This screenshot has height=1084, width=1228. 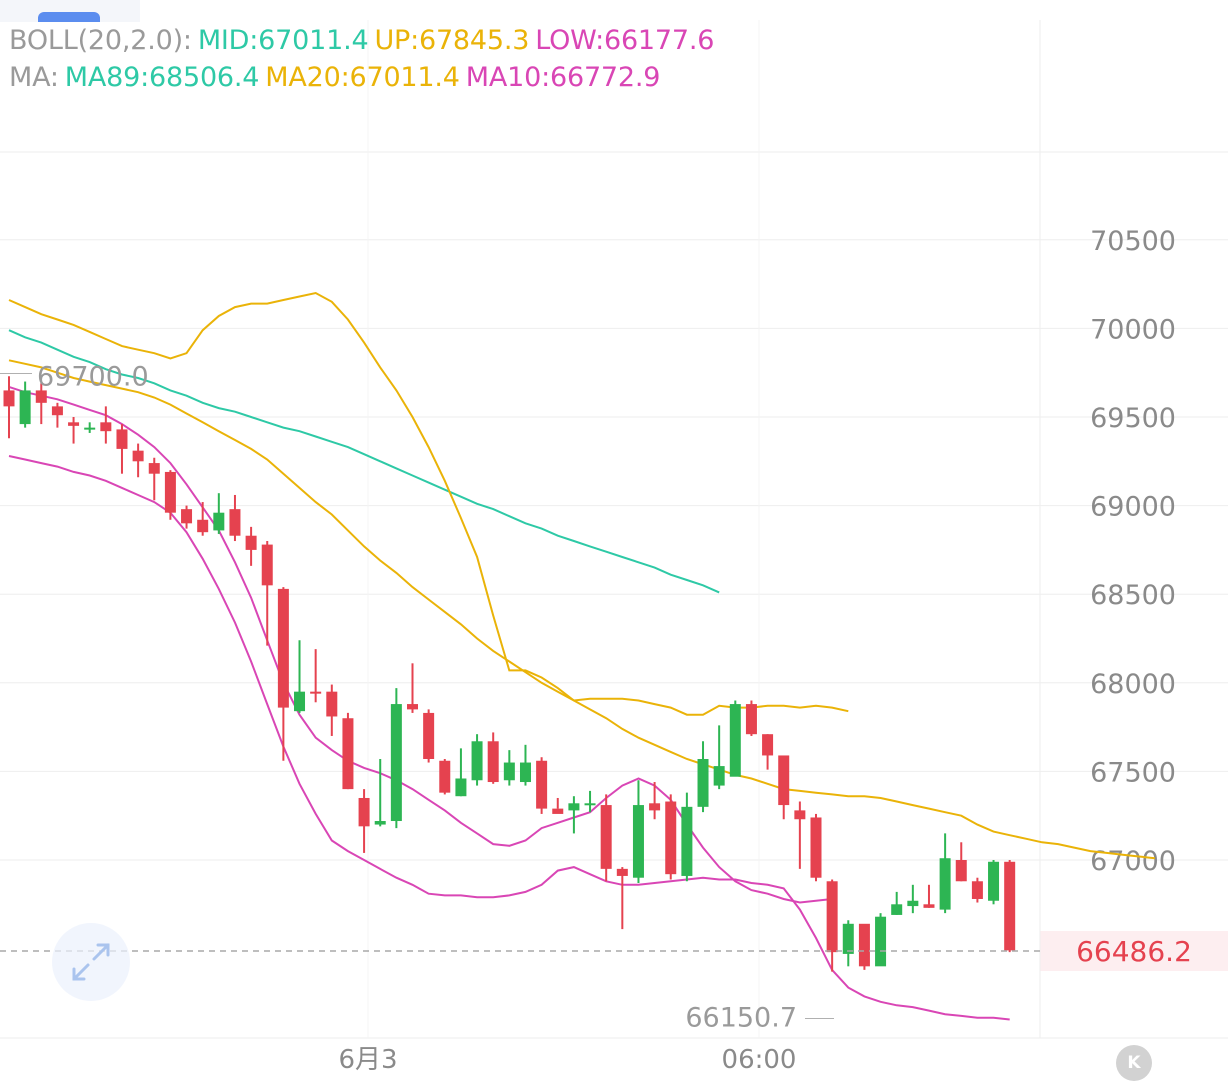 I want to click on low-label: 66150.7, so click(x=741, y=1017).